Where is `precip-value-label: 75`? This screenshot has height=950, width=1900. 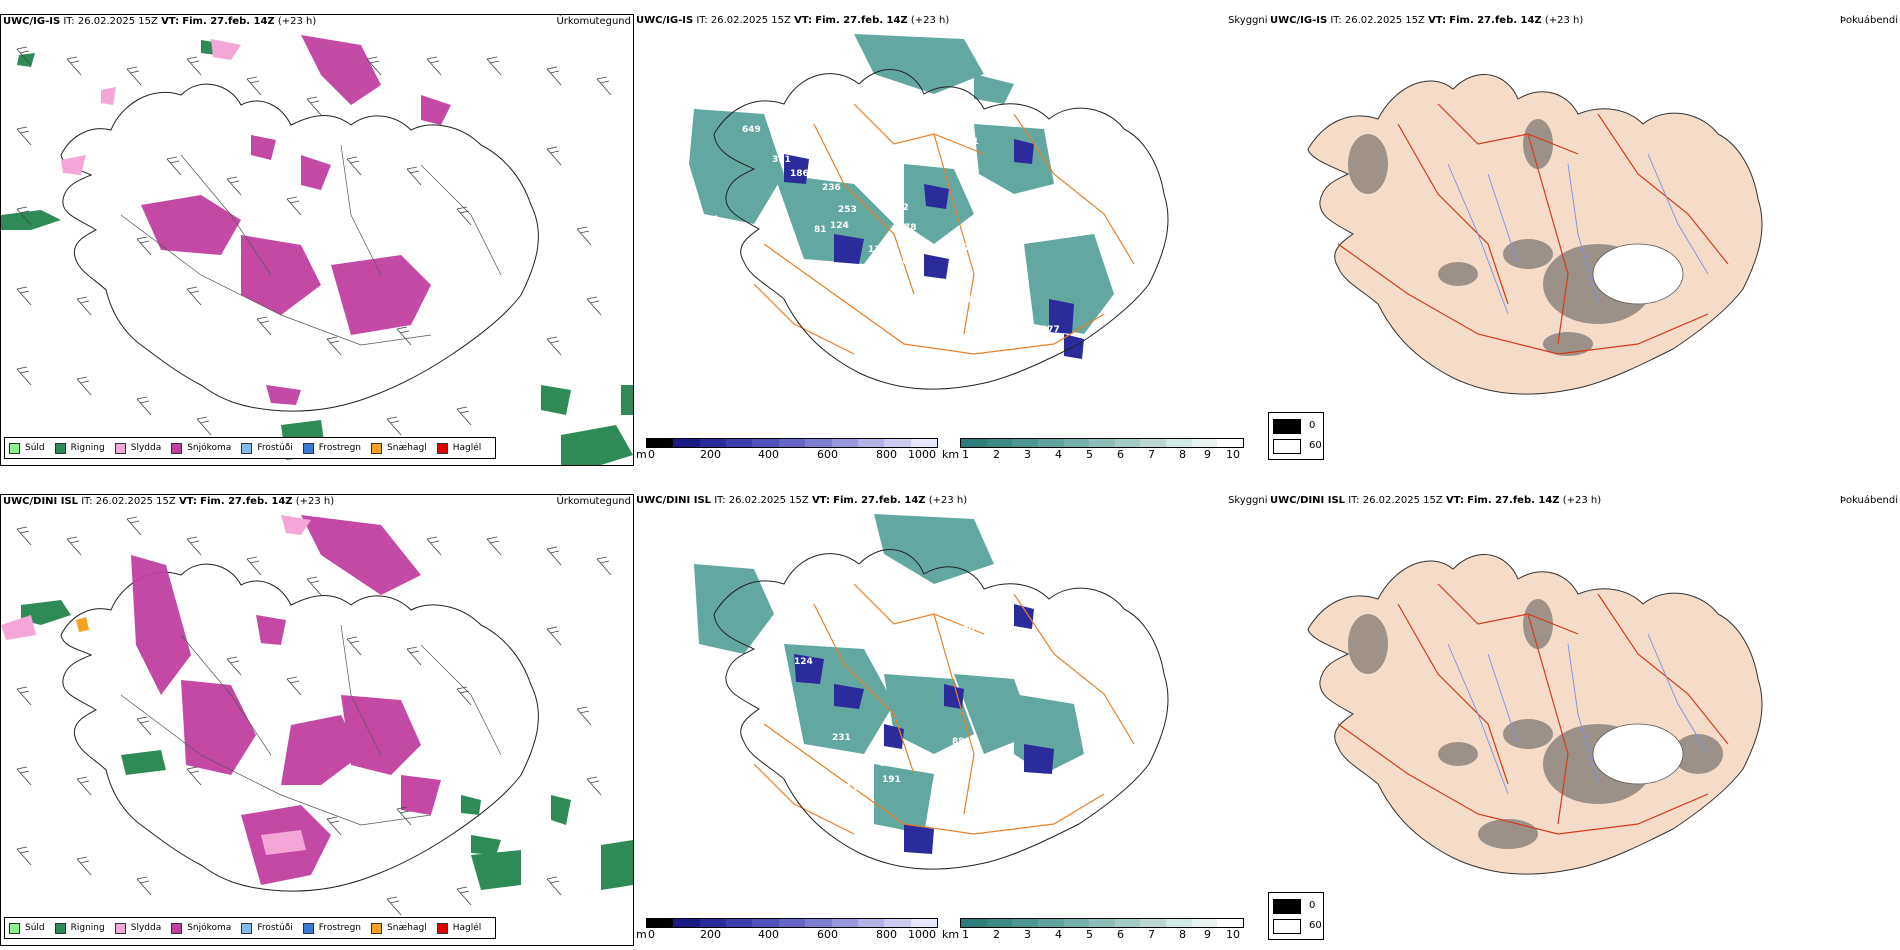
precip-value-label: 75 is located at coordinates (880, 850).